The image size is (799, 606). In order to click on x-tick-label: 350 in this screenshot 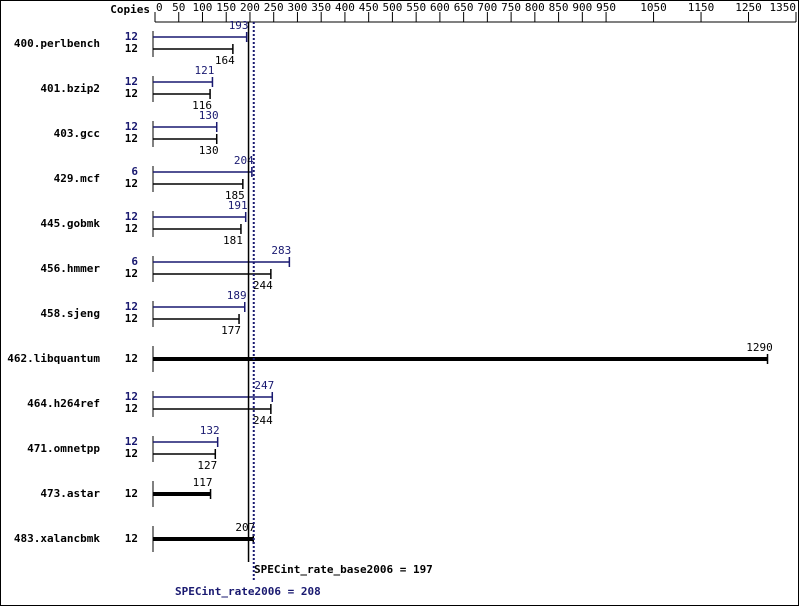, I will do `click(321, 7)`.